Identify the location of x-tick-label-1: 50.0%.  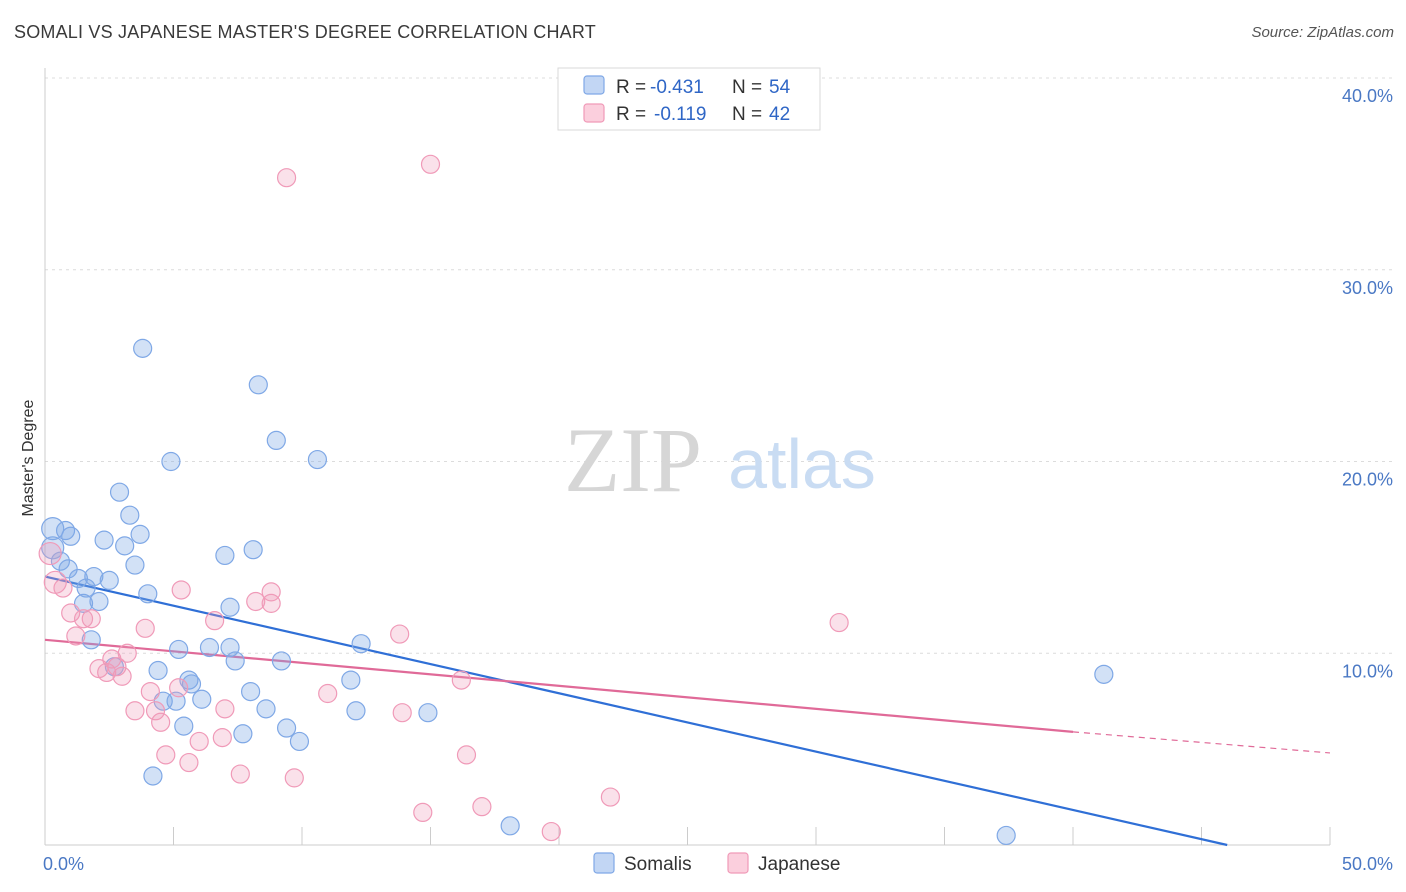
(1367, 864).